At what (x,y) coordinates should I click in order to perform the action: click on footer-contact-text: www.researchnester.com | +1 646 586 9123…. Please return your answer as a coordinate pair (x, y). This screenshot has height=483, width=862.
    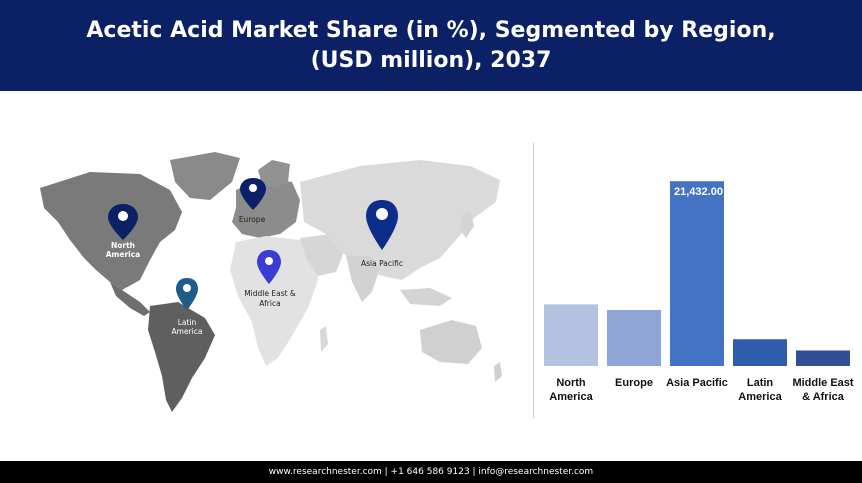
    Looking at the image, I should click on (431, 472).